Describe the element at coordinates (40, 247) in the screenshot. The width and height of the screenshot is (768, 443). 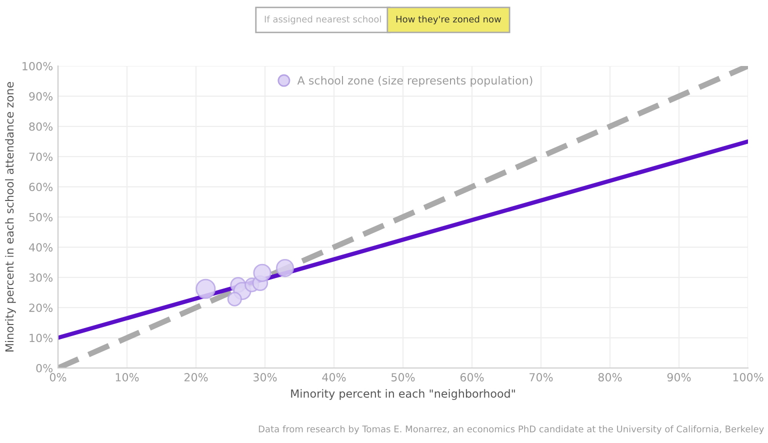
I see `y-tick-label: 40%` at that location.